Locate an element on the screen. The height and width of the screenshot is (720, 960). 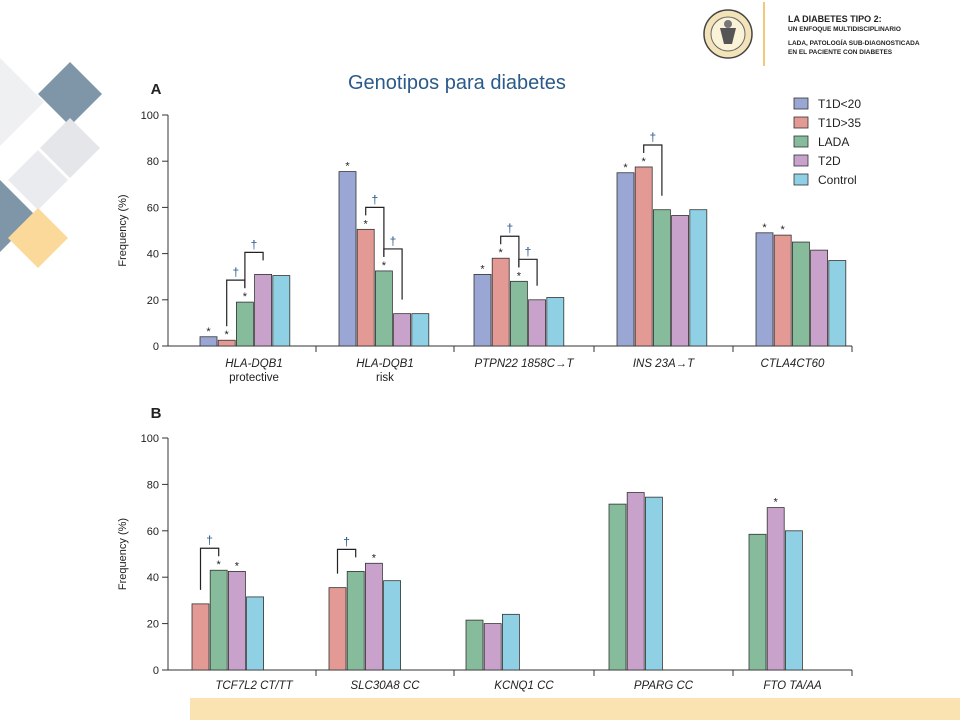
header-line-3: LADA, PATOLOGÍA SUB-DIAGNOSTICADA is located at coordinates (854, 43).